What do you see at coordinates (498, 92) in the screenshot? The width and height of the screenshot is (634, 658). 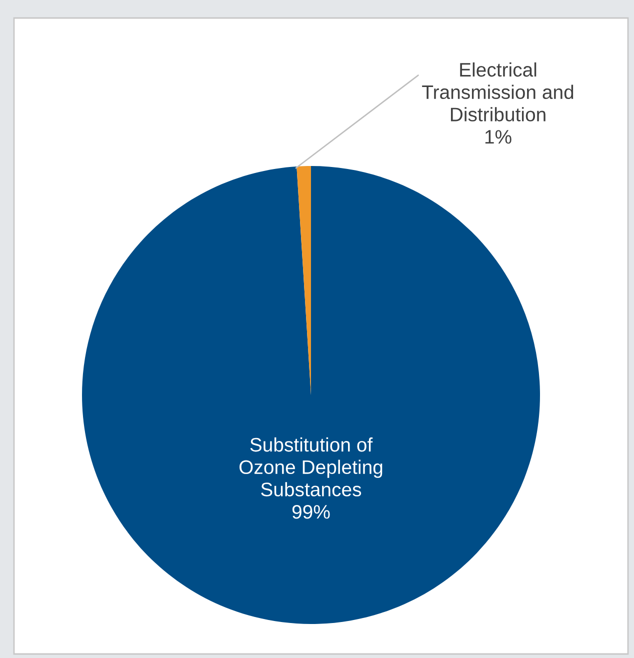 I see `slice-label: Electrical Transmission and Distribution` at bounding box center [498, 92].